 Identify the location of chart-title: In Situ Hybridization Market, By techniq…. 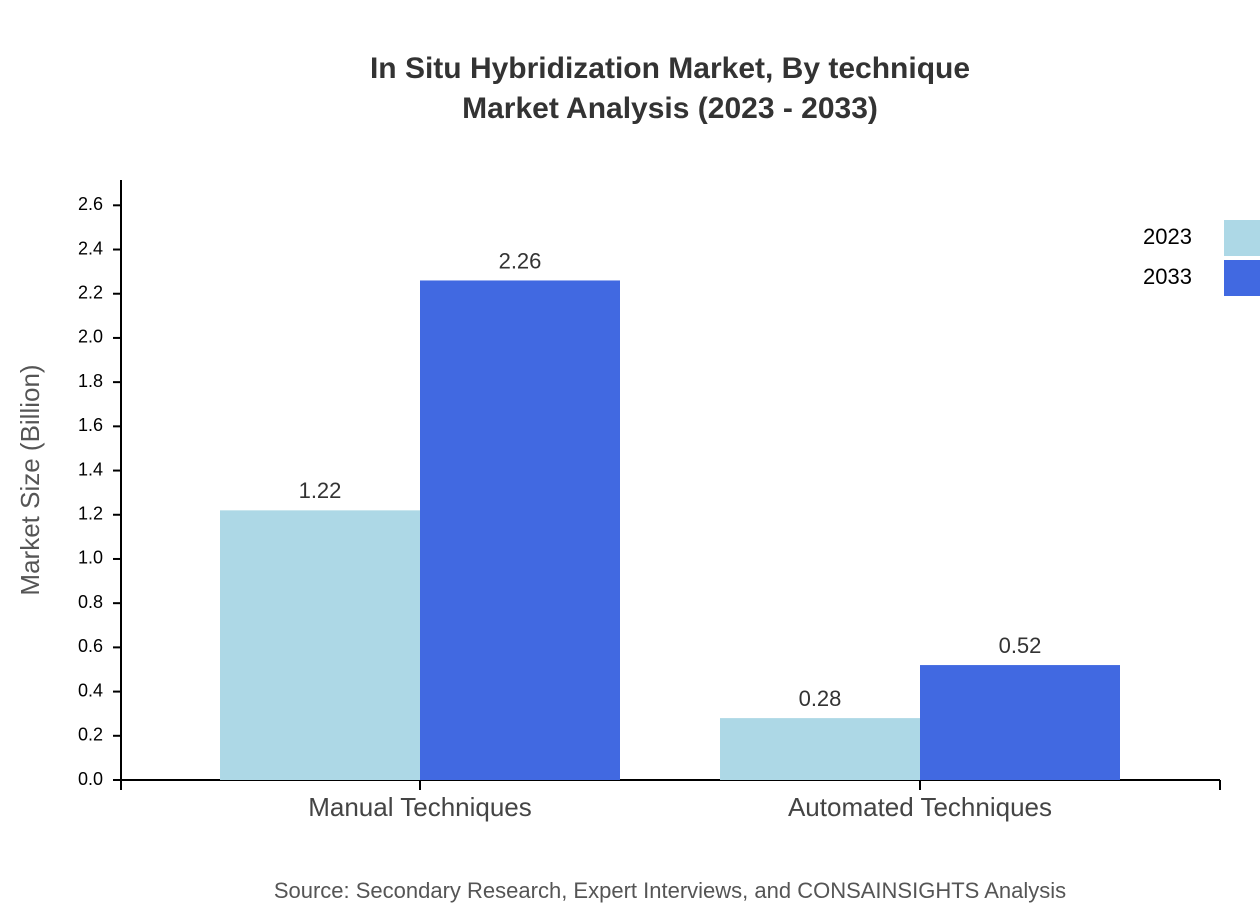
(670, 68).